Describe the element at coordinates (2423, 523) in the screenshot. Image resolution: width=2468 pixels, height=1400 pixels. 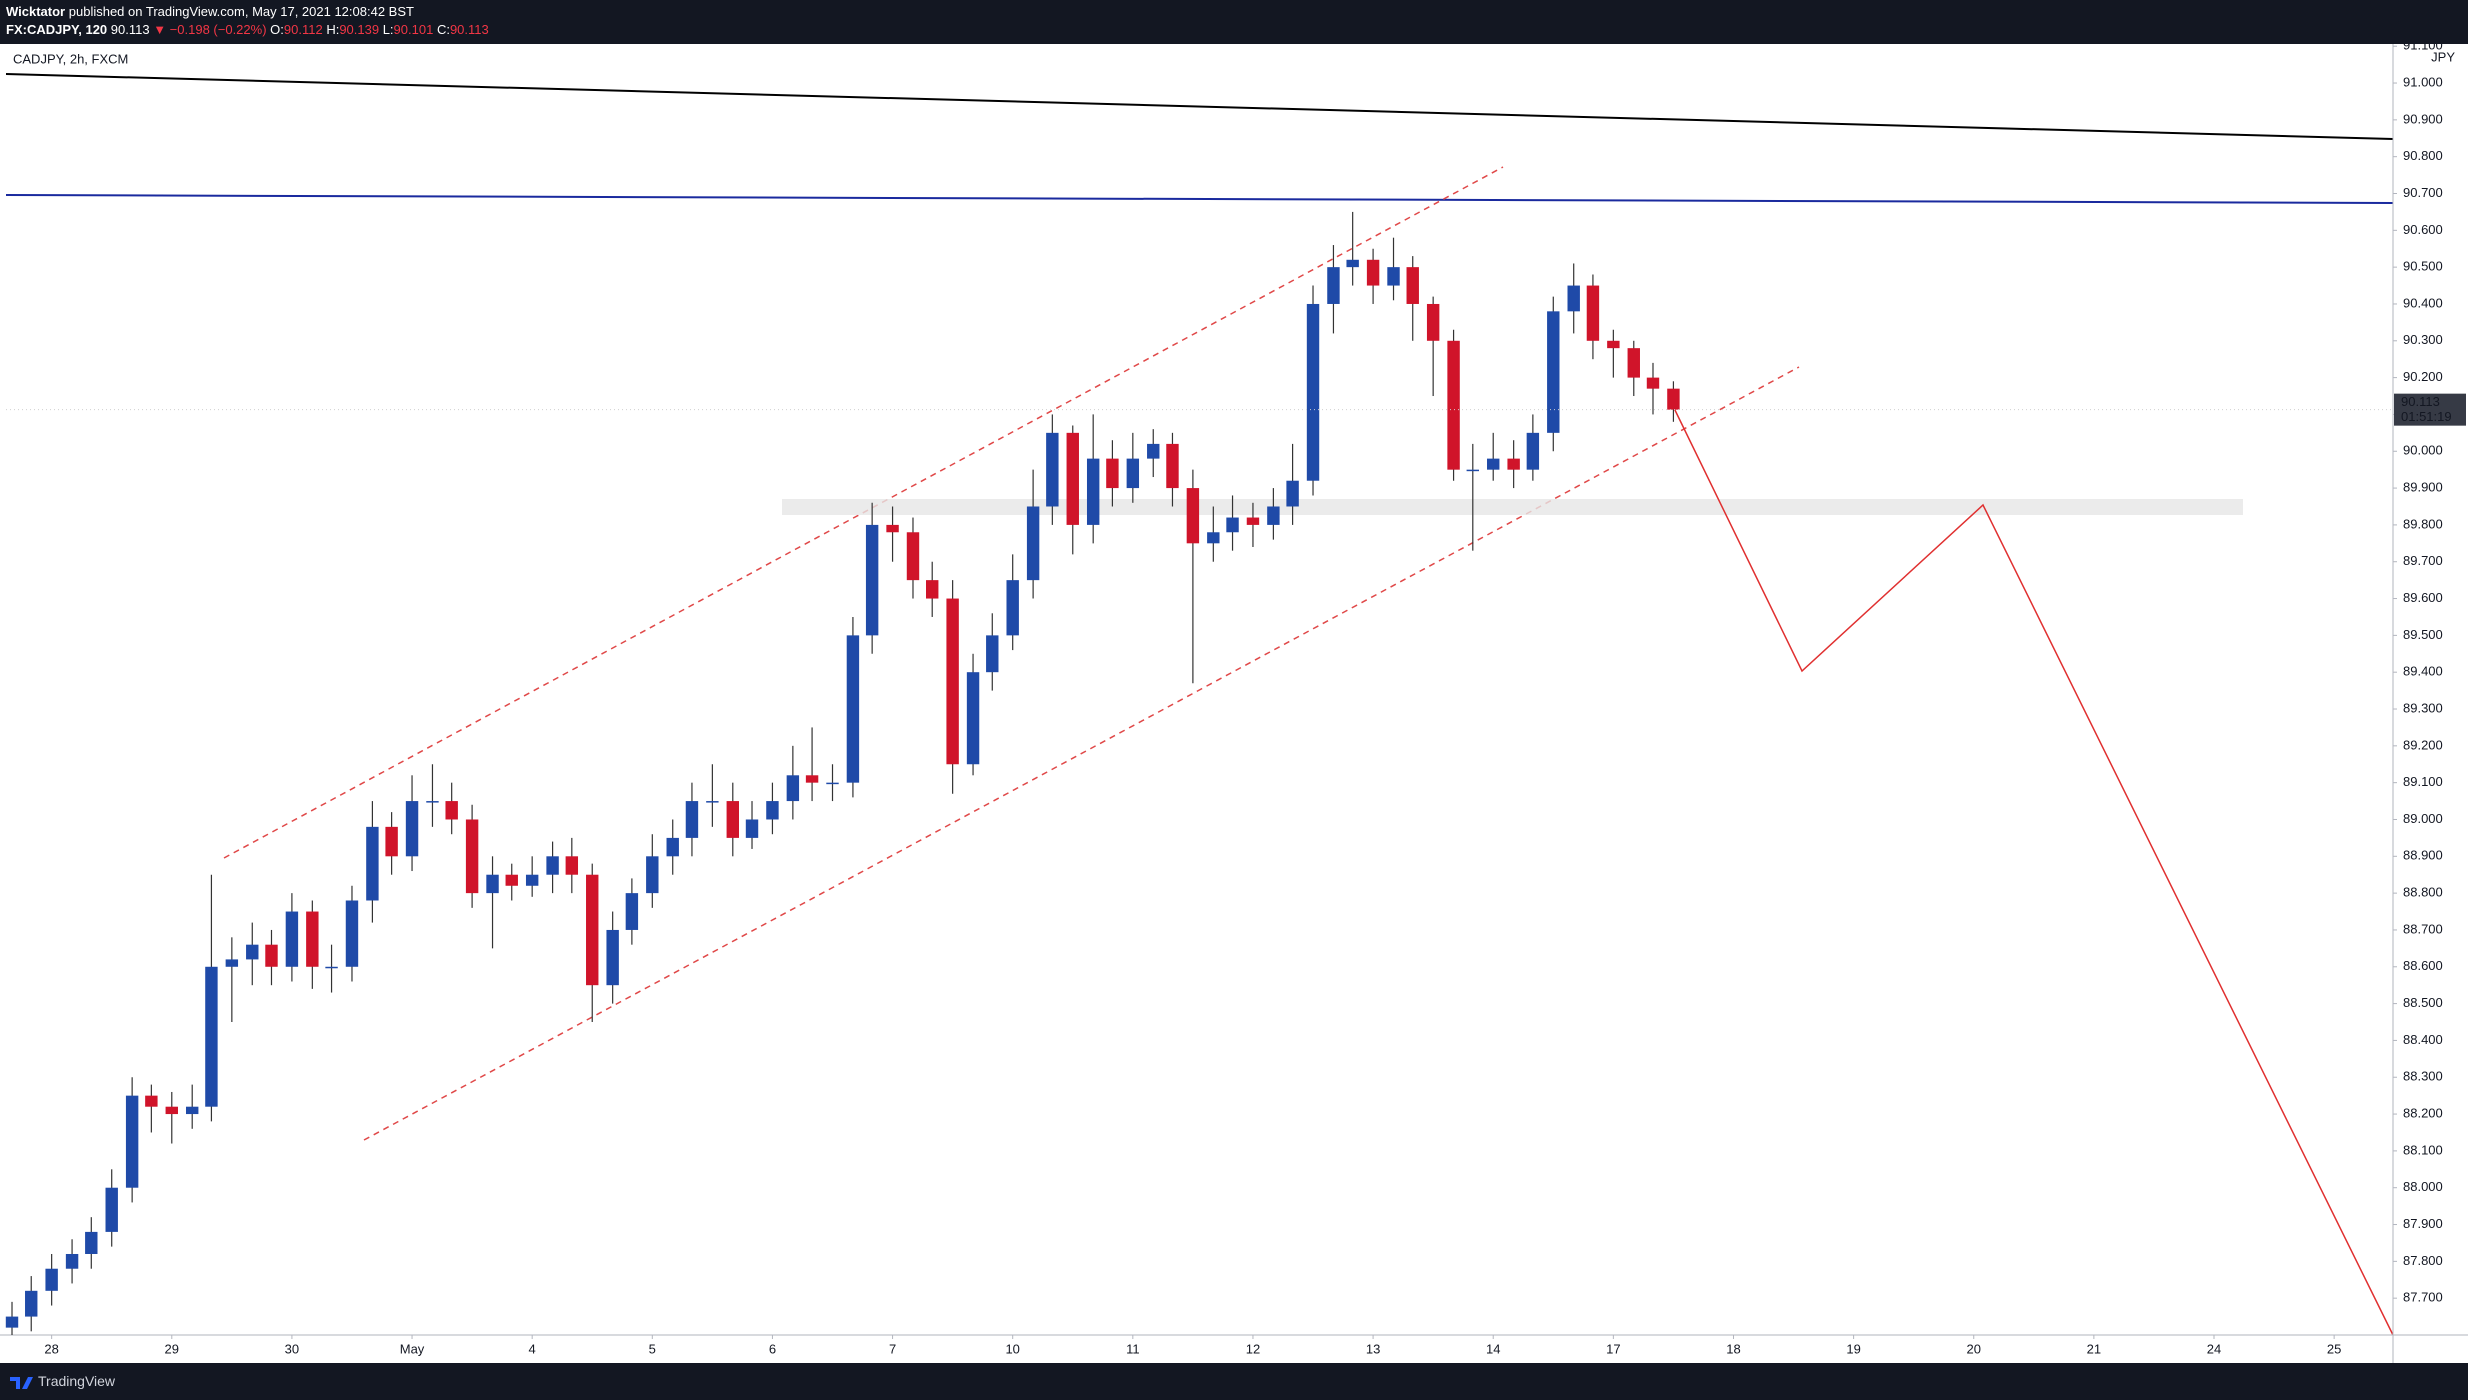
I see `y-tick-label: 89.800` at that location.